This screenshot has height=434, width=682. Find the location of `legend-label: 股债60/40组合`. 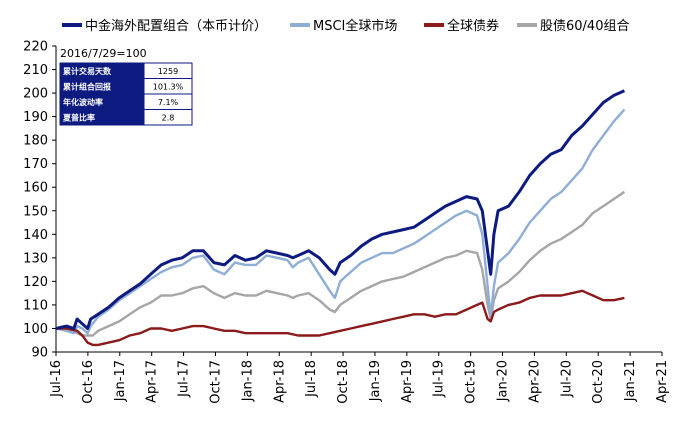

legend-label: 股债60/40组合 is located at coordinates (584, 26).